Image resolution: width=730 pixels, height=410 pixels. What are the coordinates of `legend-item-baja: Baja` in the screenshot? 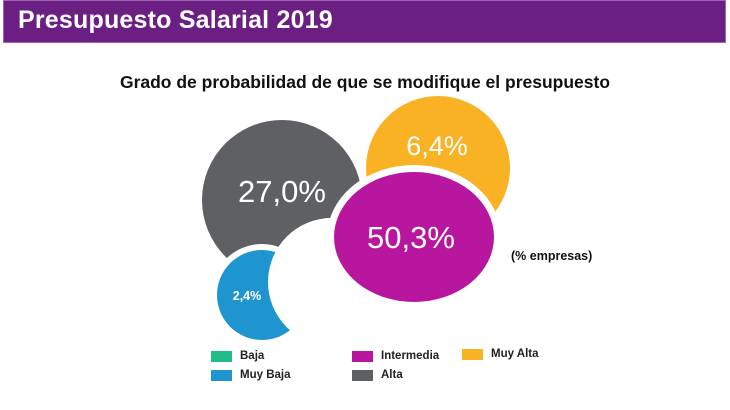 It's located at (237, 356).